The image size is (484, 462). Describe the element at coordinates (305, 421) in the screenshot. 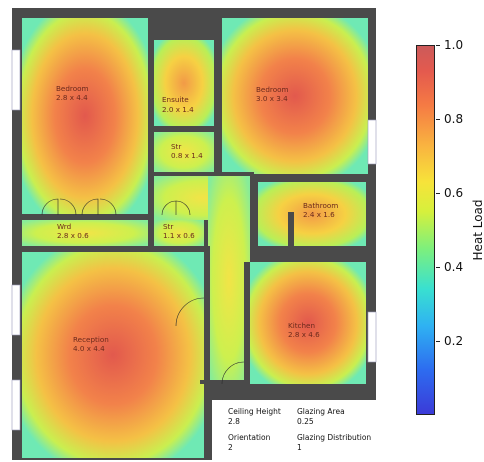

I see `glazing-area-value: 0.25` at that location.